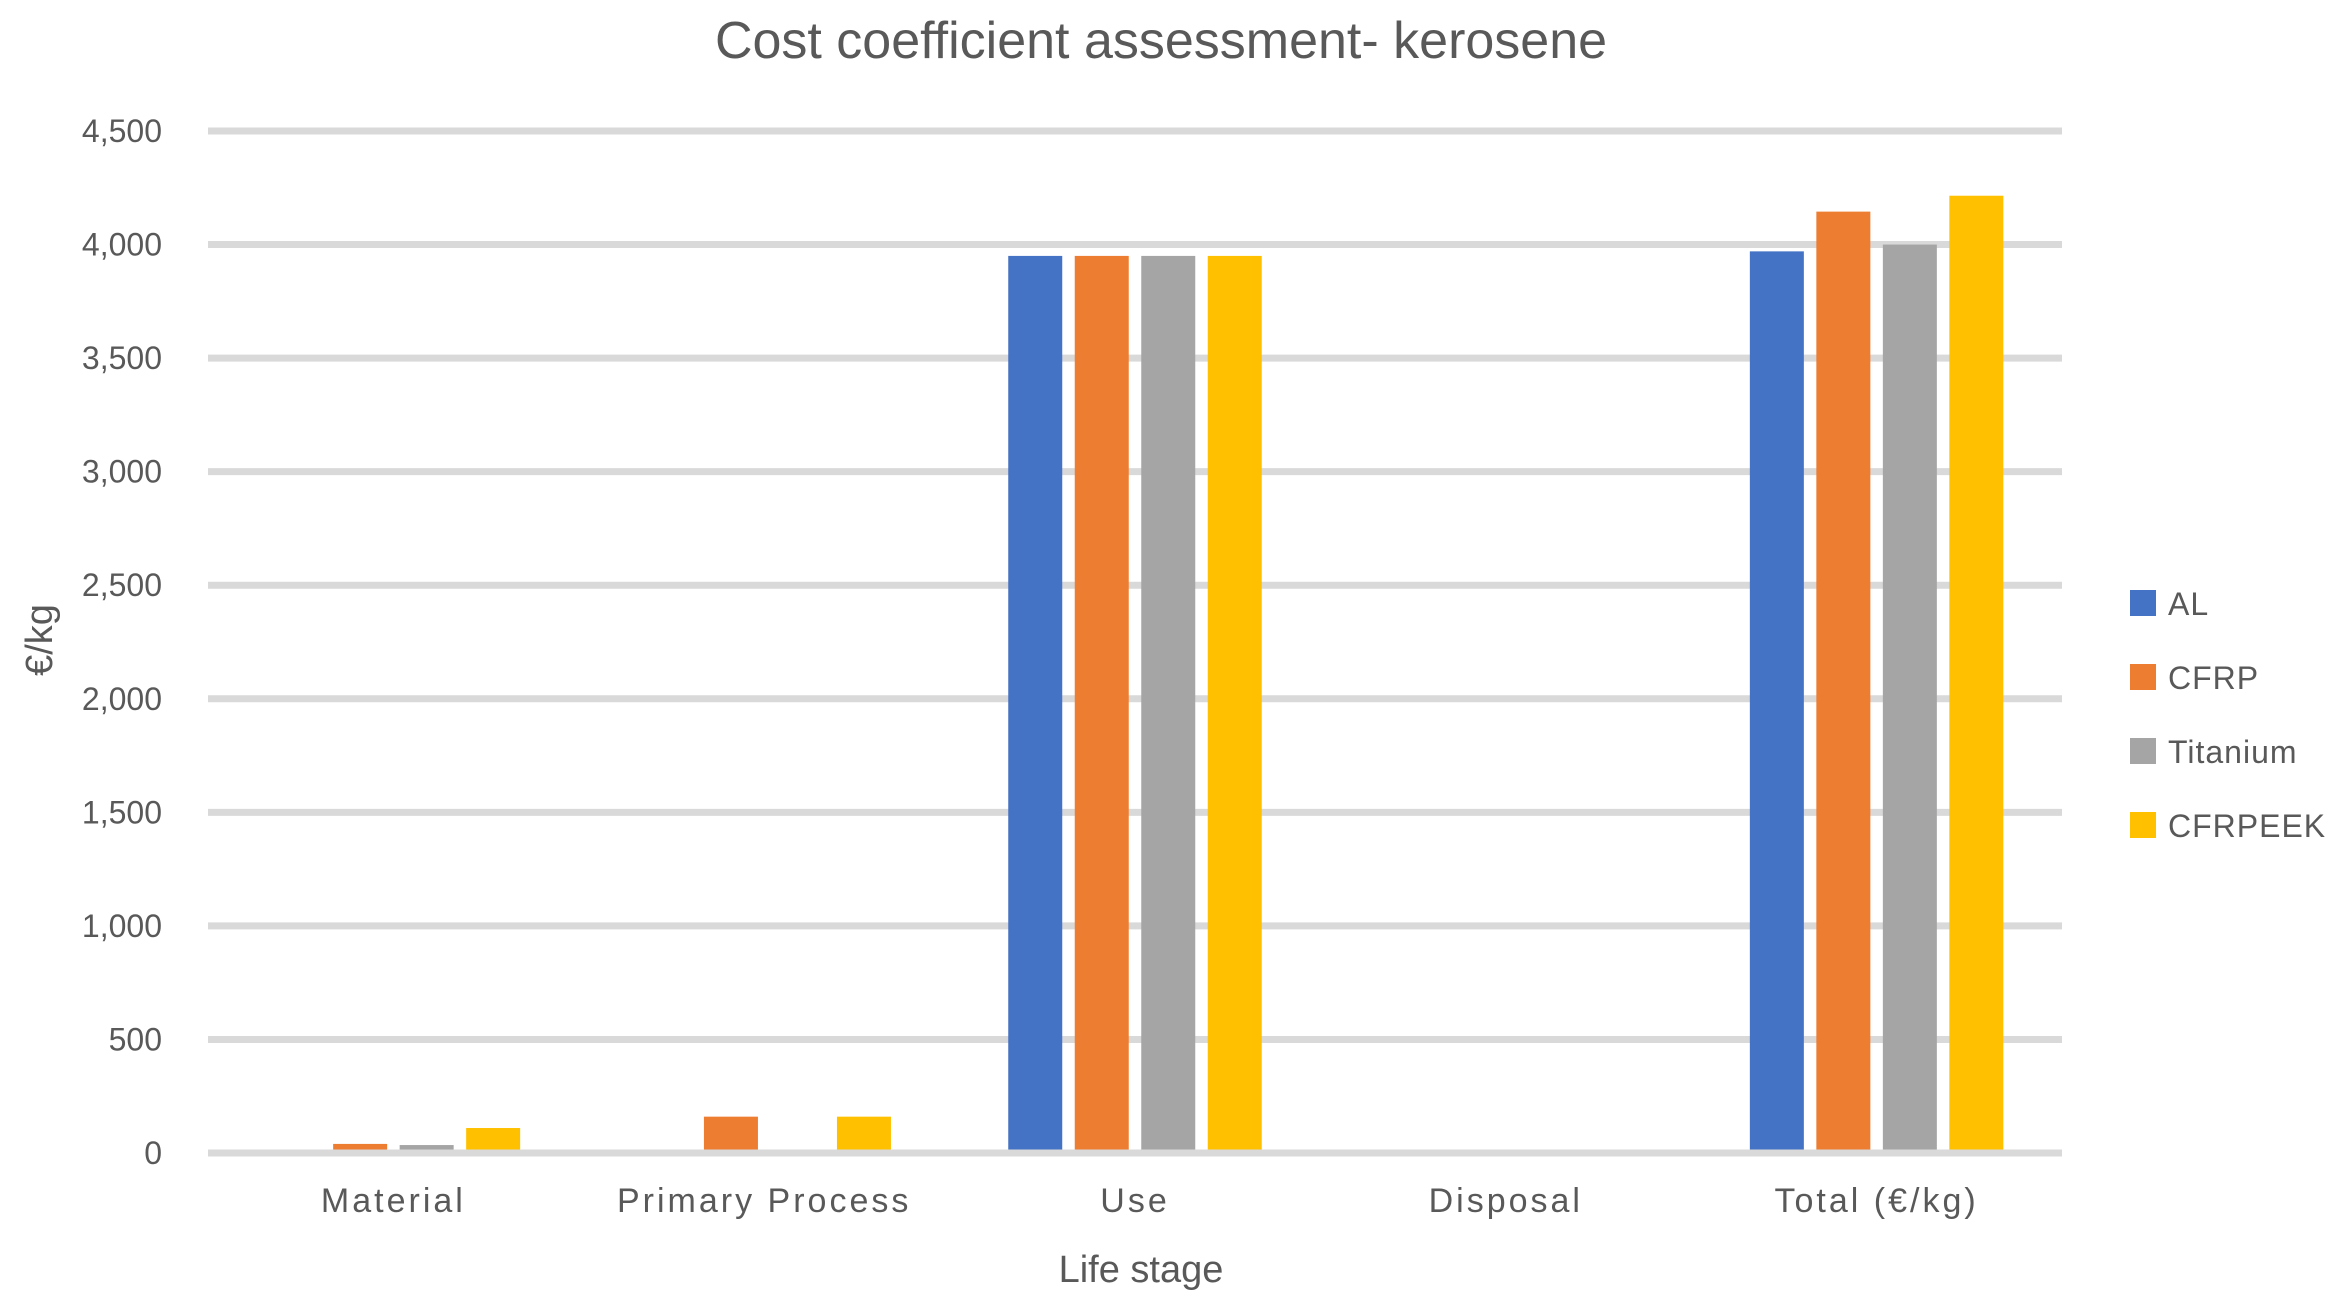  What do you see at coordinates (1877, 1201) in the screenshot?
I see `x-tick-label: Total (€/kg)` at bounding box center [1877, 1201].